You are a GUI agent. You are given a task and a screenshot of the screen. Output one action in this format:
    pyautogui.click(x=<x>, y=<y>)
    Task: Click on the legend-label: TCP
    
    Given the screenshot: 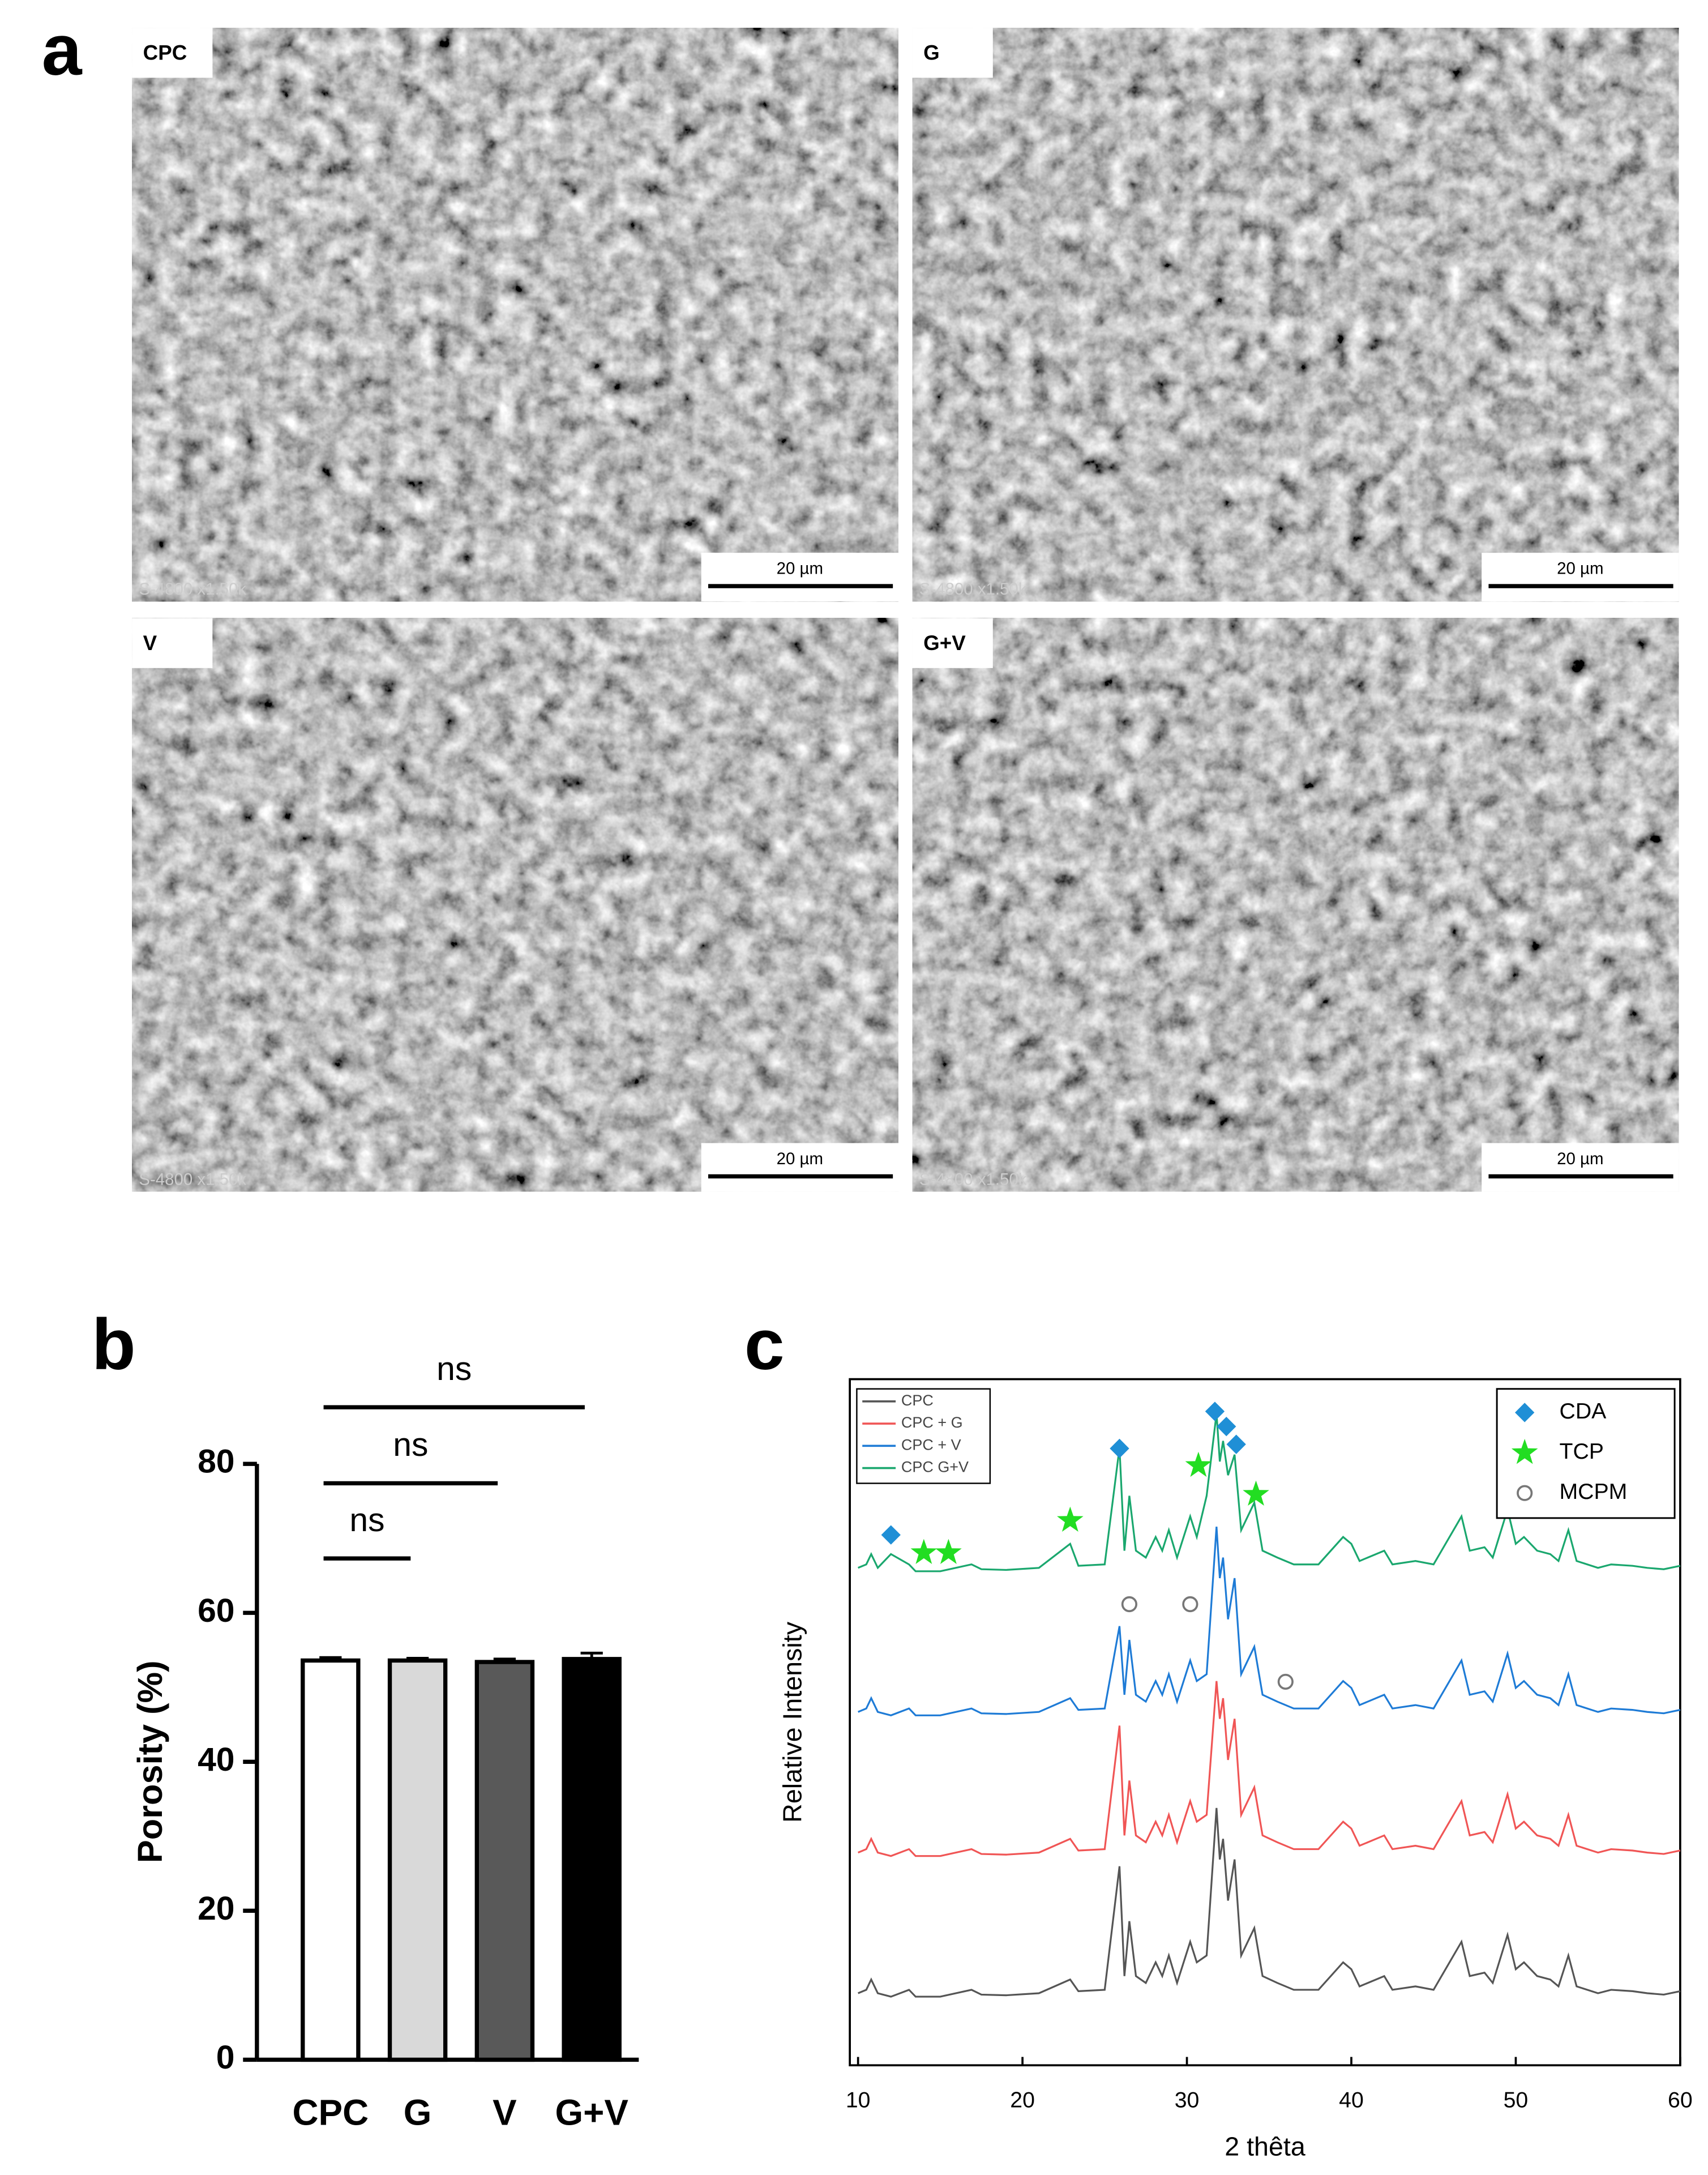 What is the action you would take?
    pyautogui.click(x=1581, y=1451)
    